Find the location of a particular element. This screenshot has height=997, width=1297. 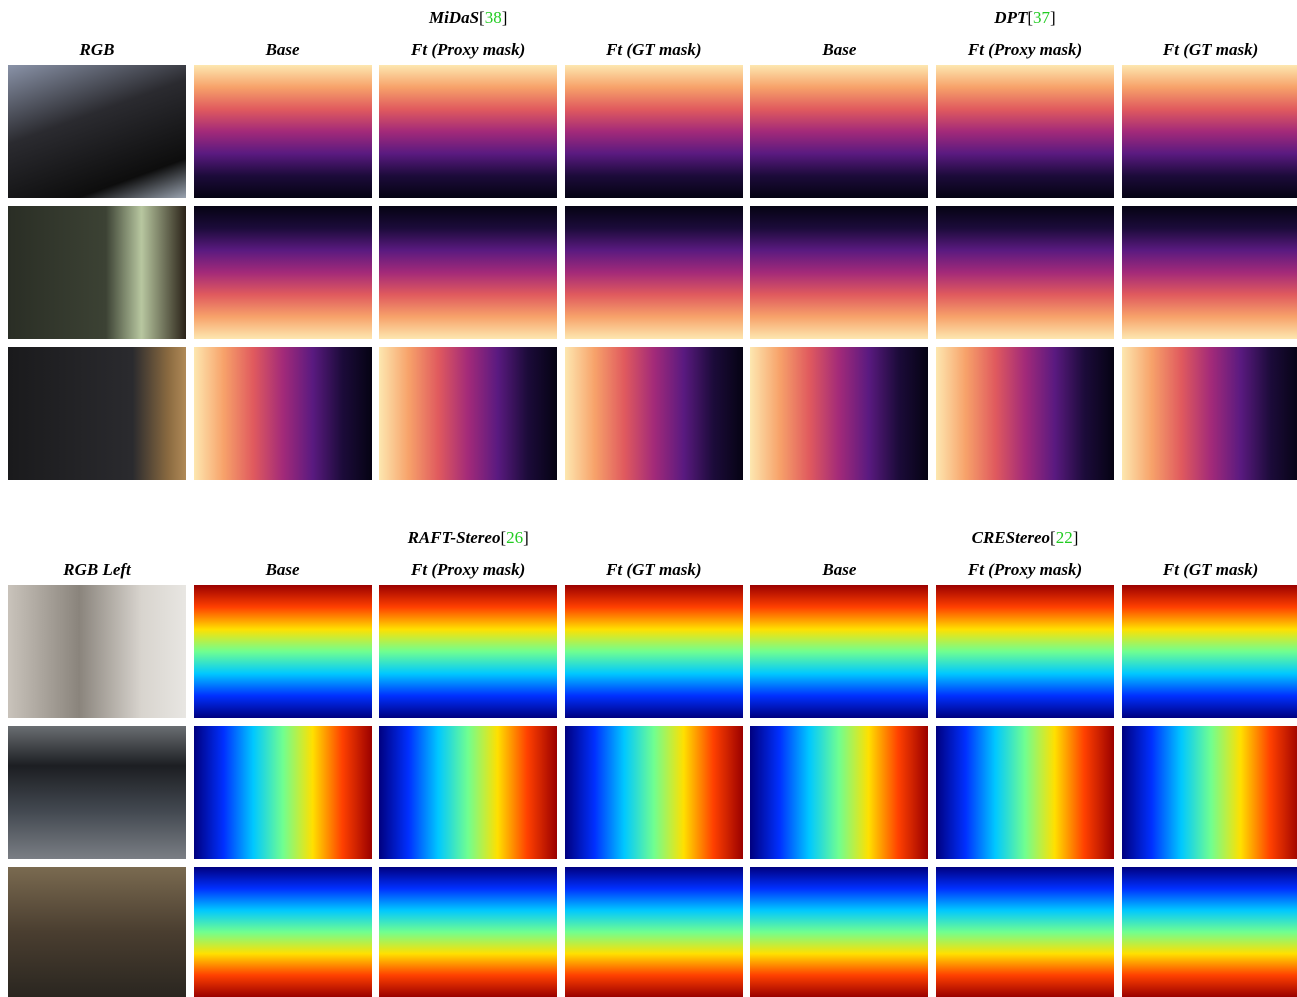

citation: [22] is located at coordinates (1064, 537).